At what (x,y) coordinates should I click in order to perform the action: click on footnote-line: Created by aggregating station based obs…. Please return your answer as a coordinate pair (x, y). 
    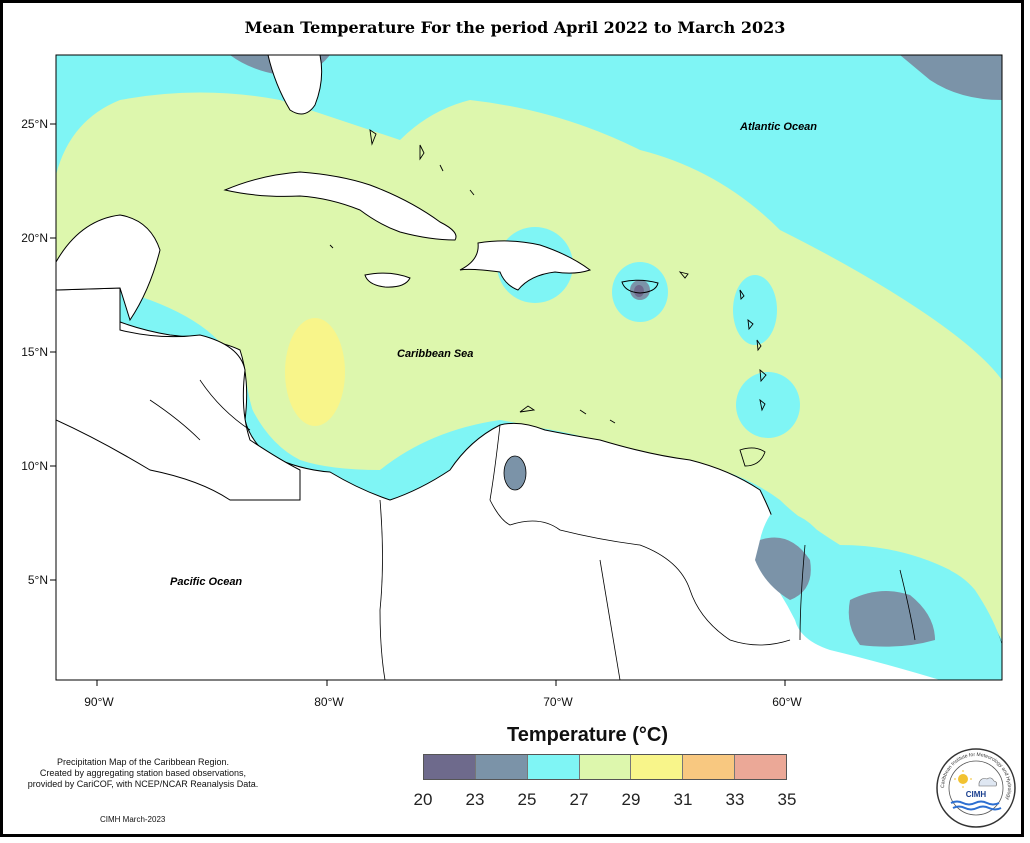
    Looking at the image, I should click on (143, 773).